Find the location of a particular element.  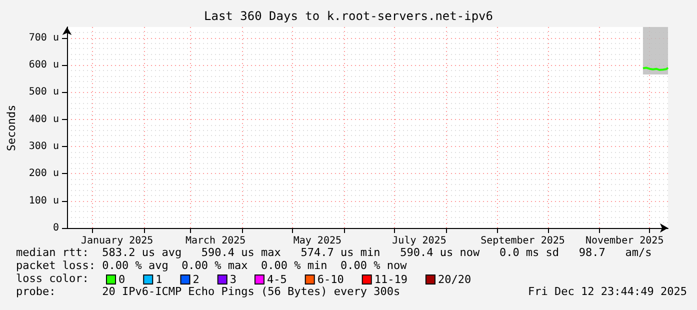

x-tick-label: January 2025 is located at coordinates (117, 241).